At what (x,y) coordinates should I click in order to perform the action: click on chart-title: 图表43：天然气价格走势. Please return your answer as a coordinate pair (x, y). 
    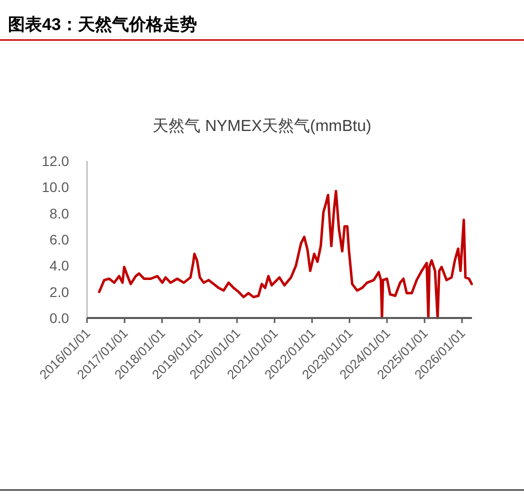
    Looking at the image, I should click on (102, 24).